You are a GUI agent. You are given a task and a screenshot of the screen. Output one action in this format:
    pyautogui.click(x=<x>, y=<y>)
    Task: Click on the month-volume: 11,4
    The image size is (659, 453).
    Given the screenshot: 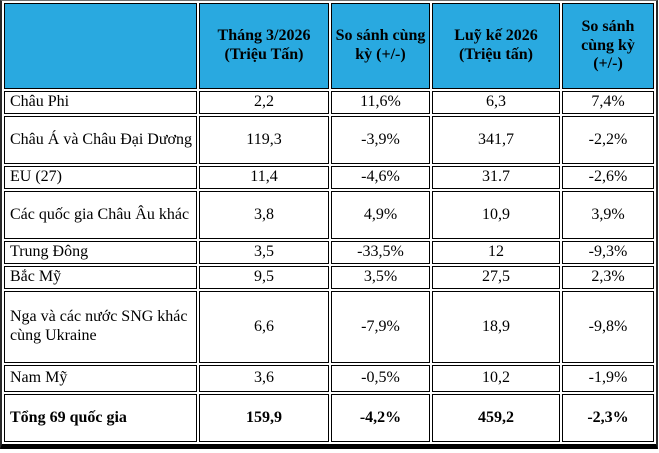 What is the action you would take?
    pyautogui.click(x=264, y=177)
    